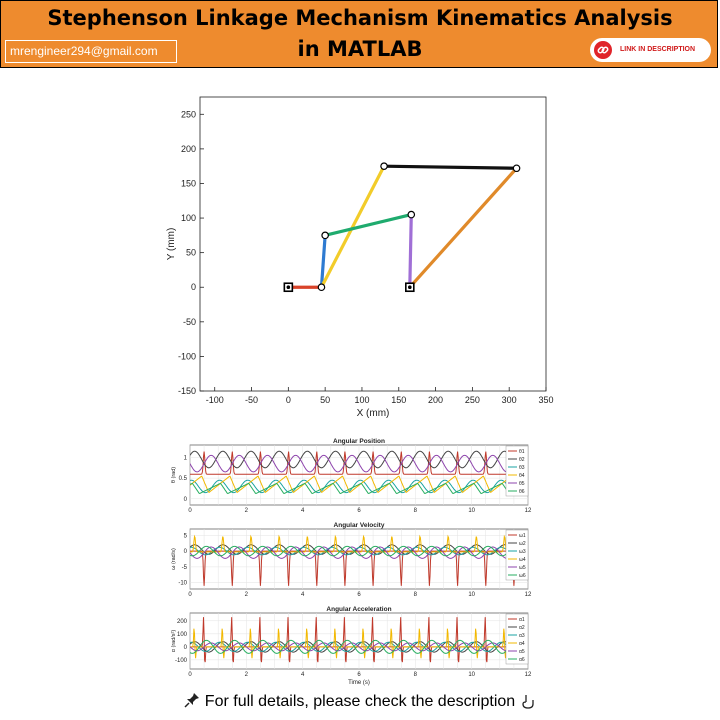  What do you see at coordinates (528, 675) in the screenshot?
I see `x-tick-label: 12` at bounding box center [528, 675].